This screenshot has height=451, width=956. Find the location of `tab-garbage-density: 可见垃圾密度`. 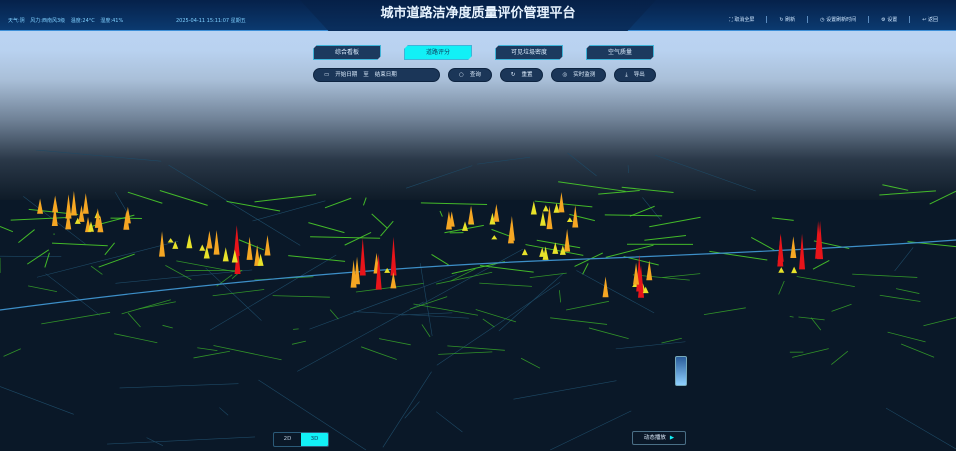

tab-garbage-density: 可见垃圾密度 is located at coordinates (529, 52).